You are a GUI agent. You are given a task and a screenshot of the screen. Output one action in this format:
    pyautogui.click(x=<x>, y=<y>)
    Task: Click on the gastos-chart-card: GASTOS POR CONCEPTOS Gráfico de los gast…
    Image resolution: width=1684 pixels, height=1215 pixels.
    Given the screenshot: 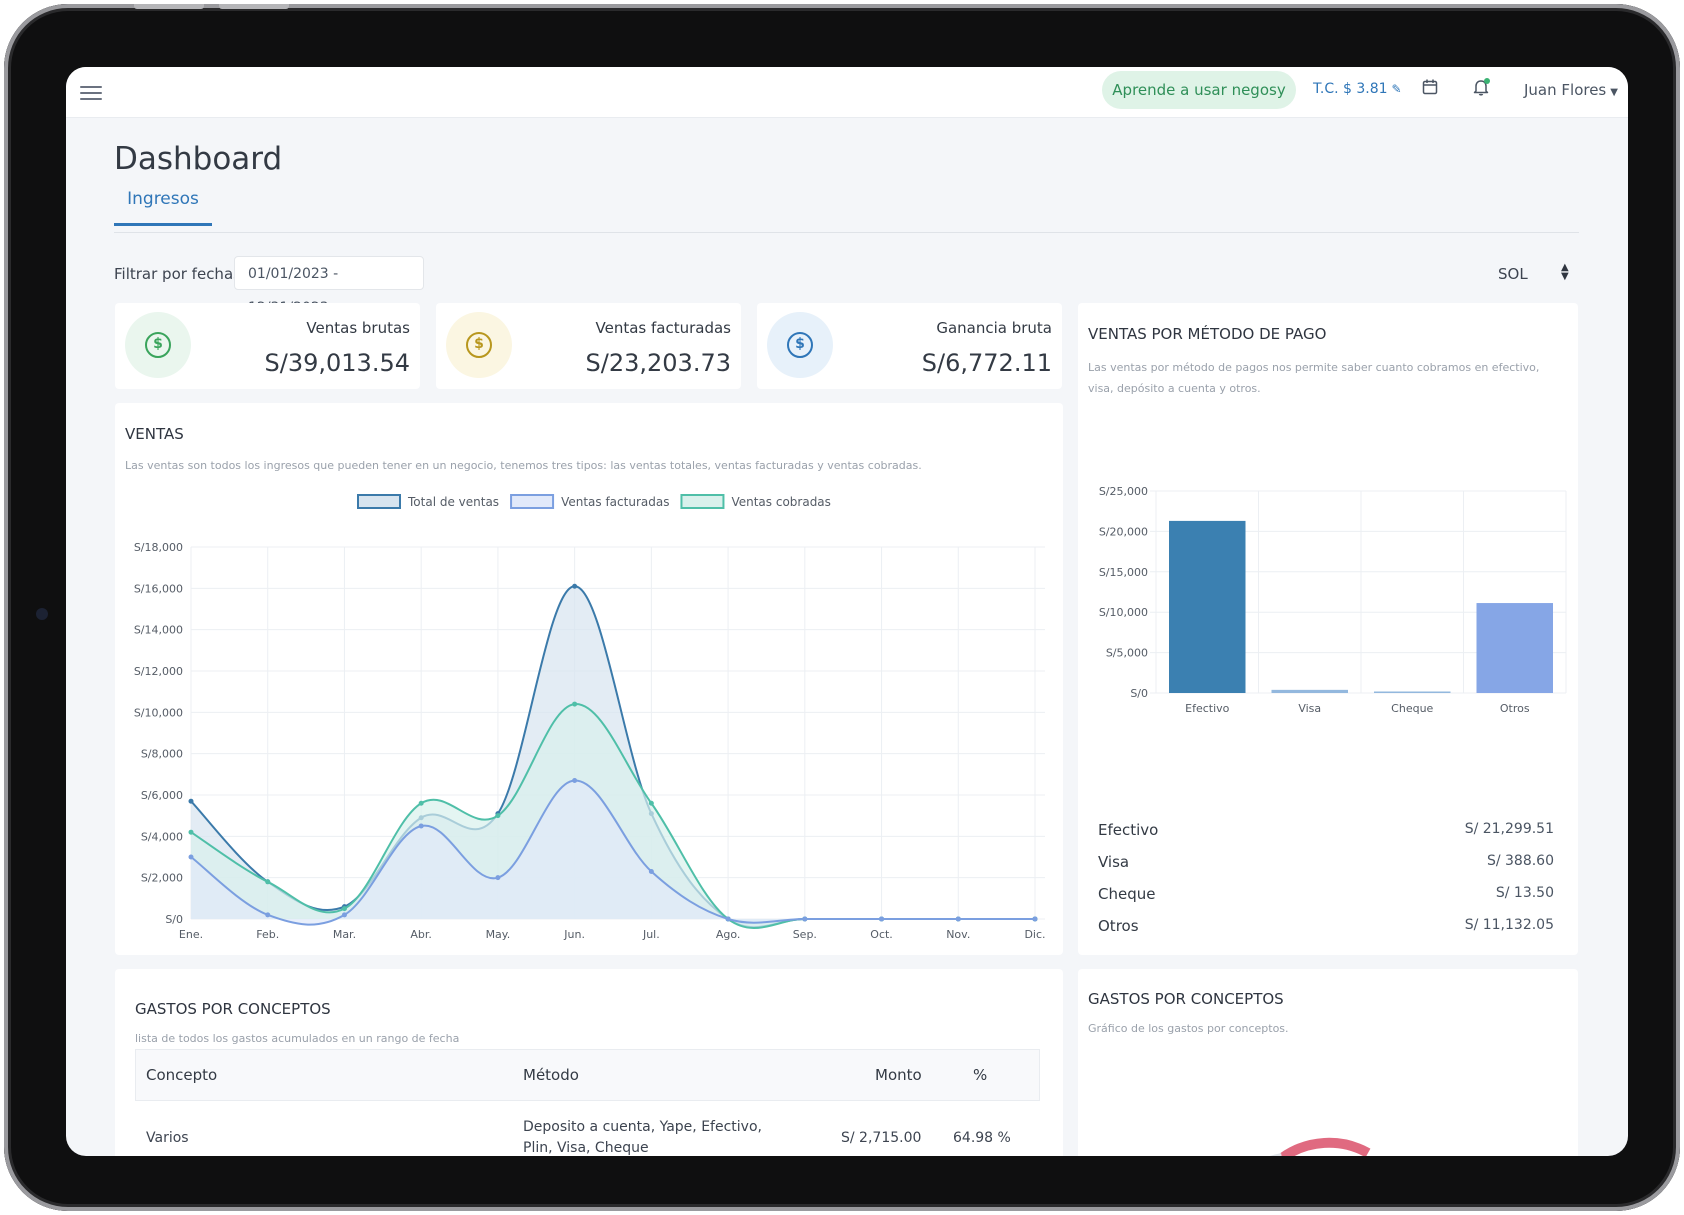 What is the action you would take?
    pyautogui.click(x=1328, y=1062)
    